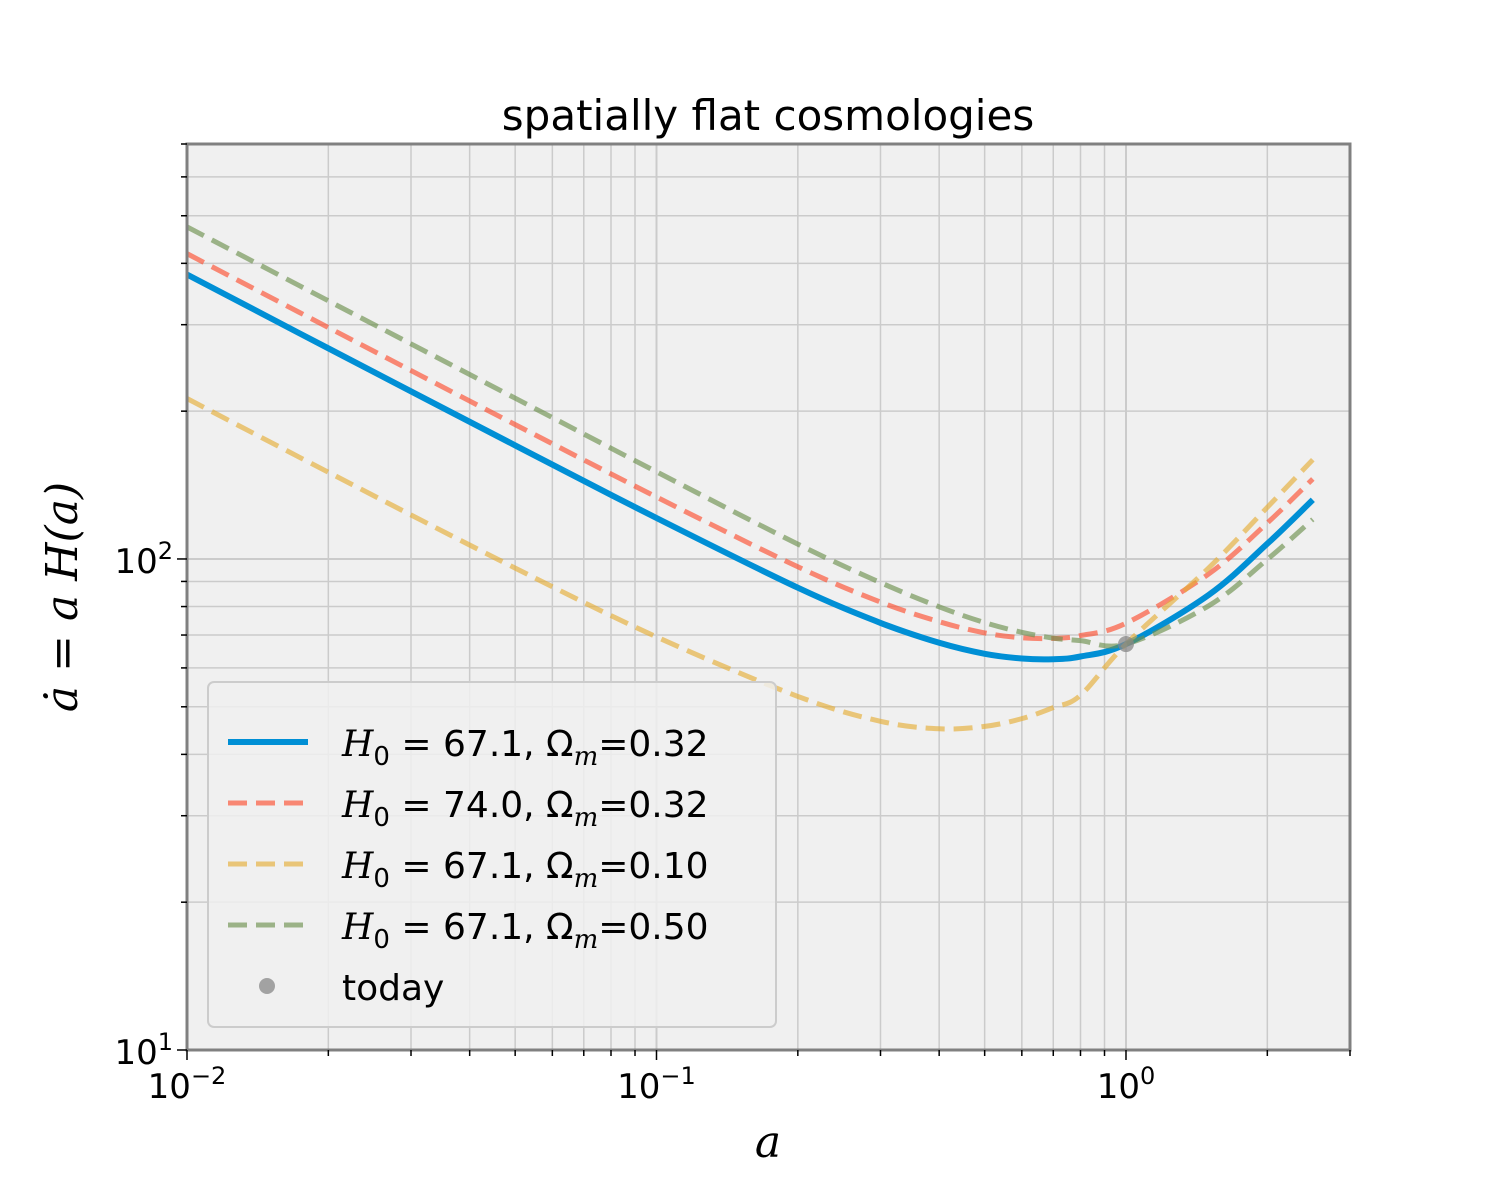 The width and height of the screenshot is (1500, 1200). What do you see at coordinates (143, 559) in the screenshot?
I see `y-tick-label: 10²` at bounding box center [143, 559].